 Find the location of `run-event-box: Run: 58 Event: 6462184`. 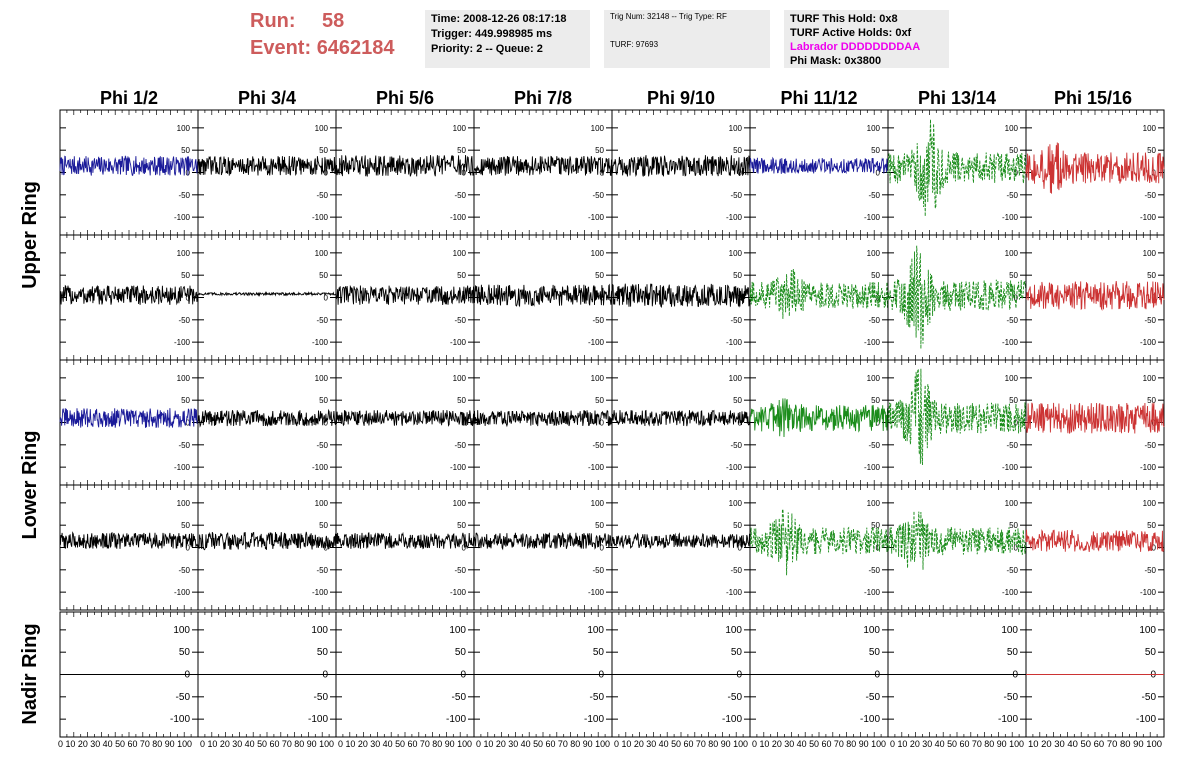

run-event-box: Run: 58 Event: 6462184 is located at coordinates (332, 38).